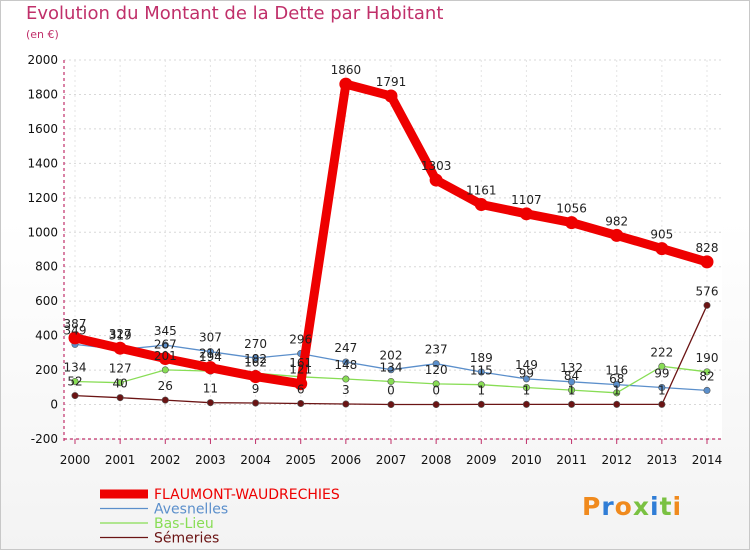 The height and width of the screenshot is (550, 750). What do you see at coordinates (46, 301) in the screenshot?
I see `y-tick-label: 600` at bounding box center [46, 301].